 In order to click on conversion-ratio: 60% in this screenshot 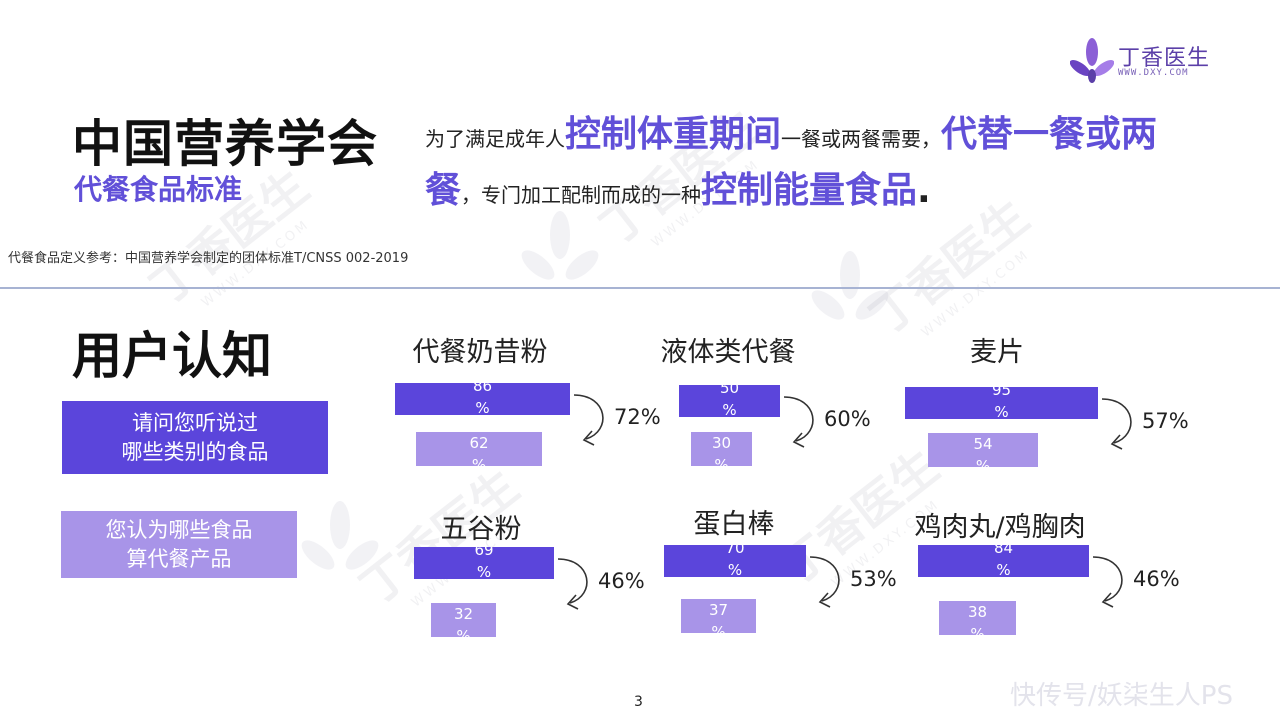, I will do `click(847, 419)`.